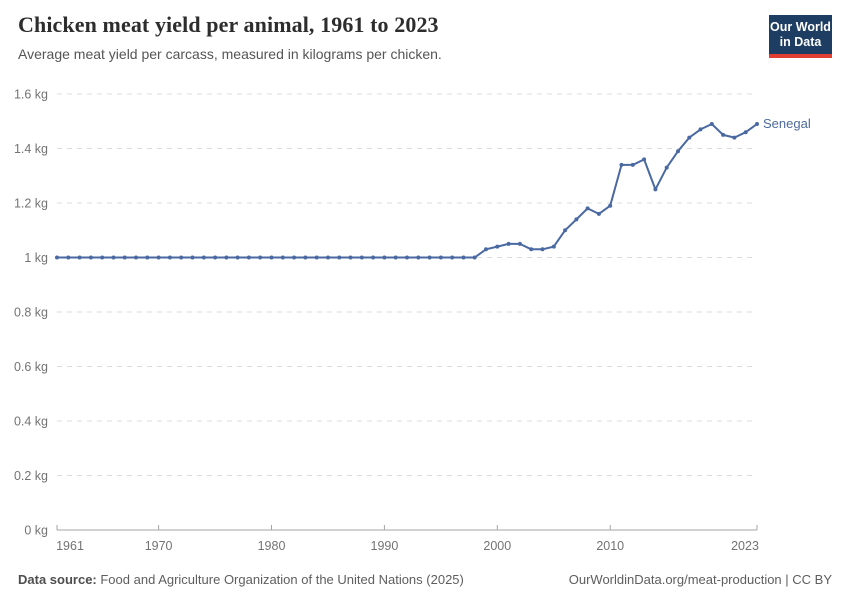 This screenshot has height=600, width=850. Describe the element at coordinates (31, 476) in the screenshot. I see `y-axis-tick-label: 0.2 kg` at that location.